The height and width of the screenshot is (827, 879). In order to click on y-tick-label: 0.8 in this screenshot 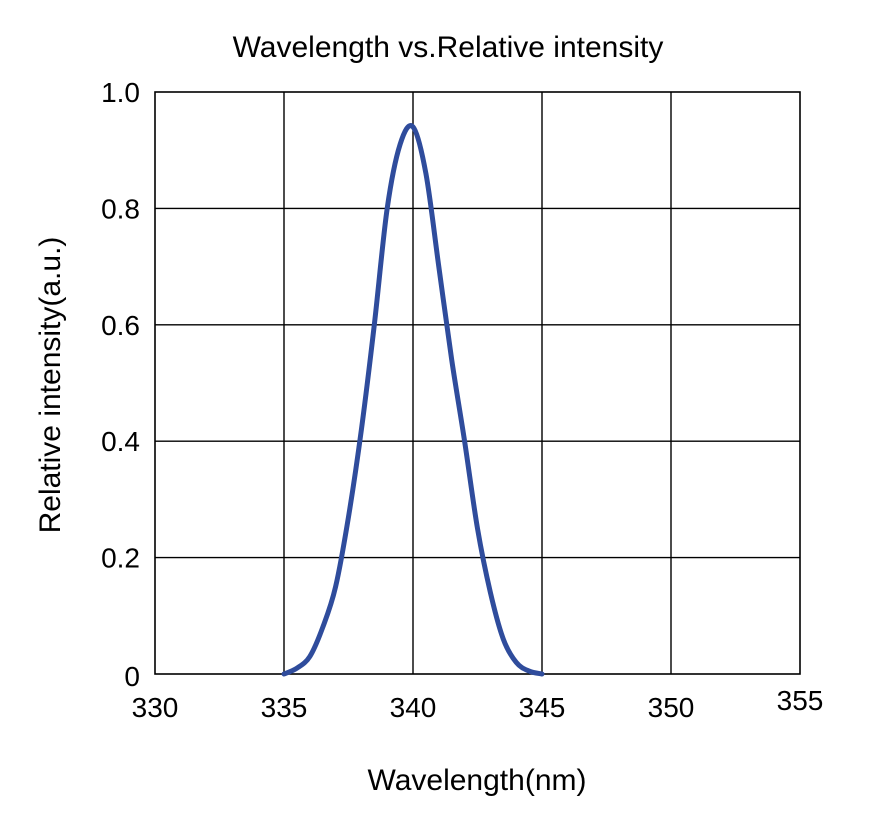, I will do `click(120, 208)`.